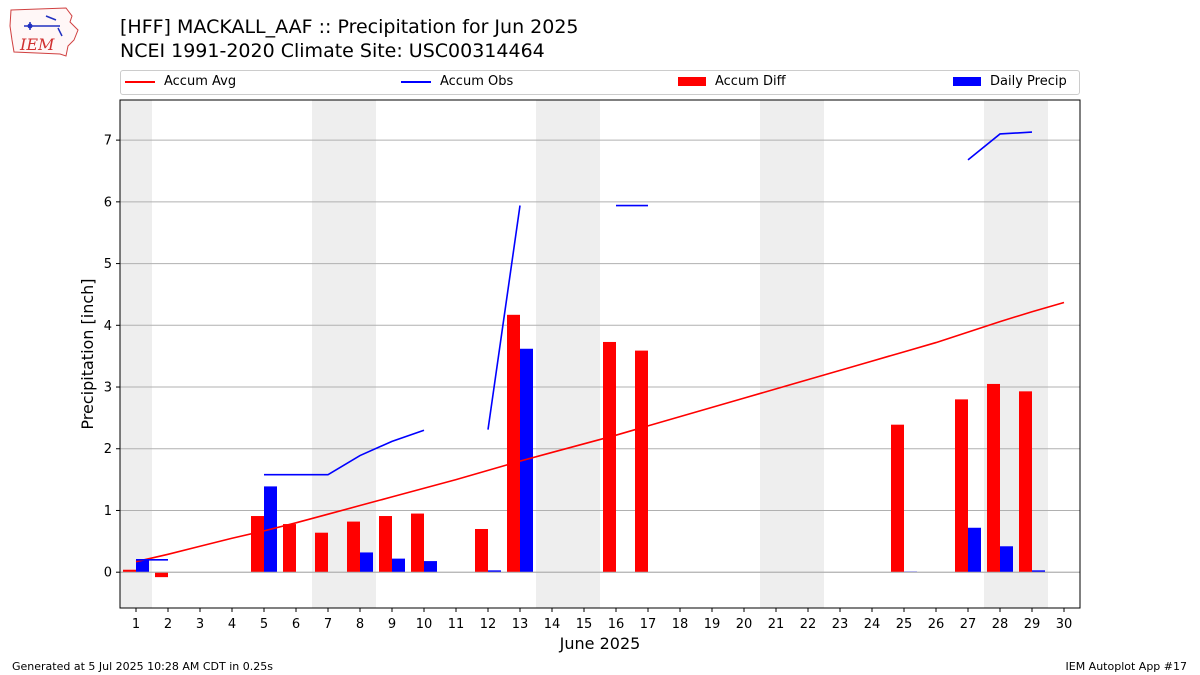 Image resolution: width=1200 pixels, height=675 pixels. Describe the element at coordinates (360, 624) in the screenshot. I see `x-tick-label-8: 8` at that location.